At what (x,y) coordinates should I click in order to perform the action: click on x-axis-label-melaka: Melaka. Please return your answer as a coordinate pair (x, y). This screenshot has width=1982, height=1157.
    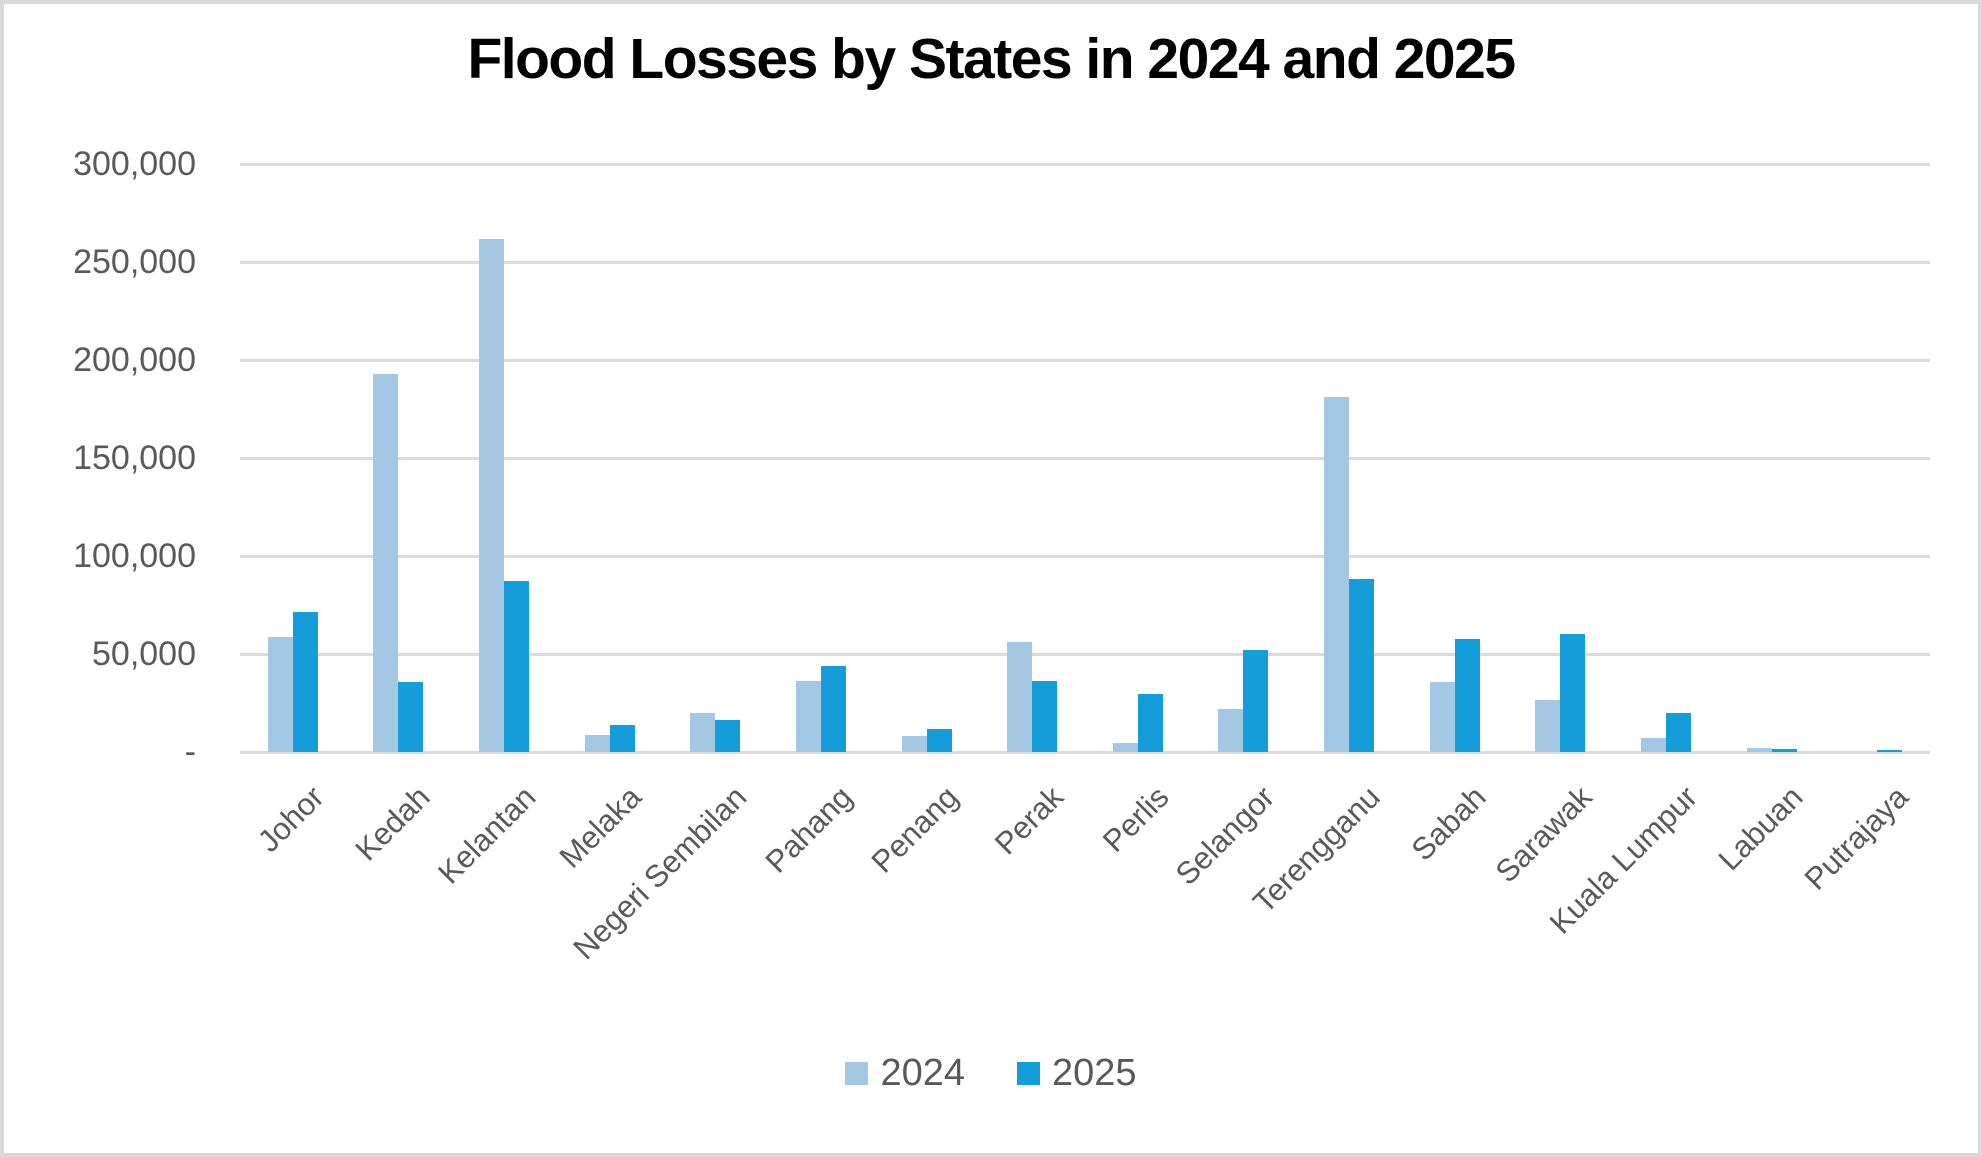
    Looking at the image, I should click on (600, 827).